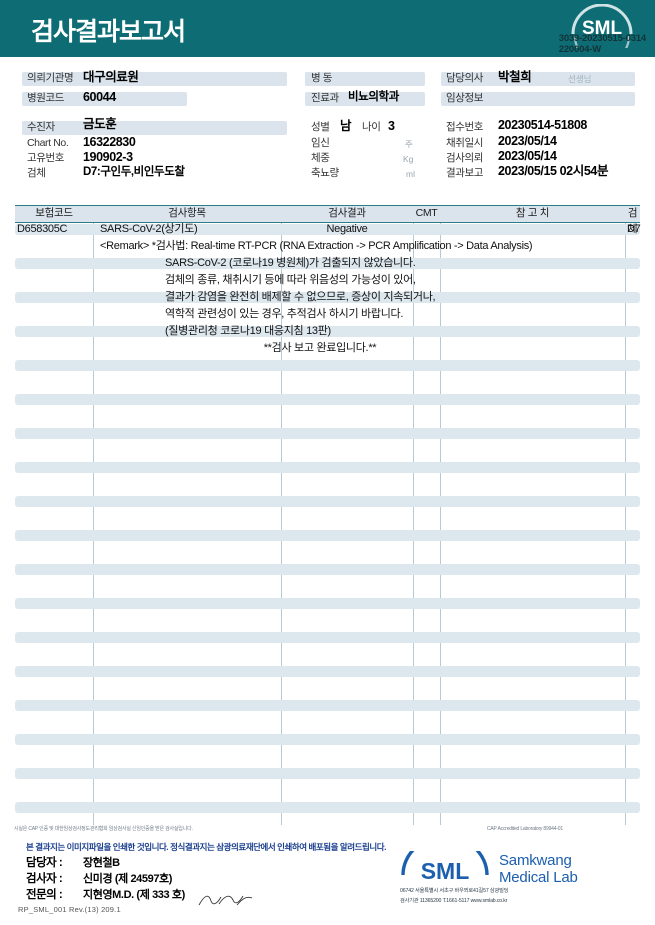  I want to click on receipt-no-value: 20230514-51808, so click(542, 125).